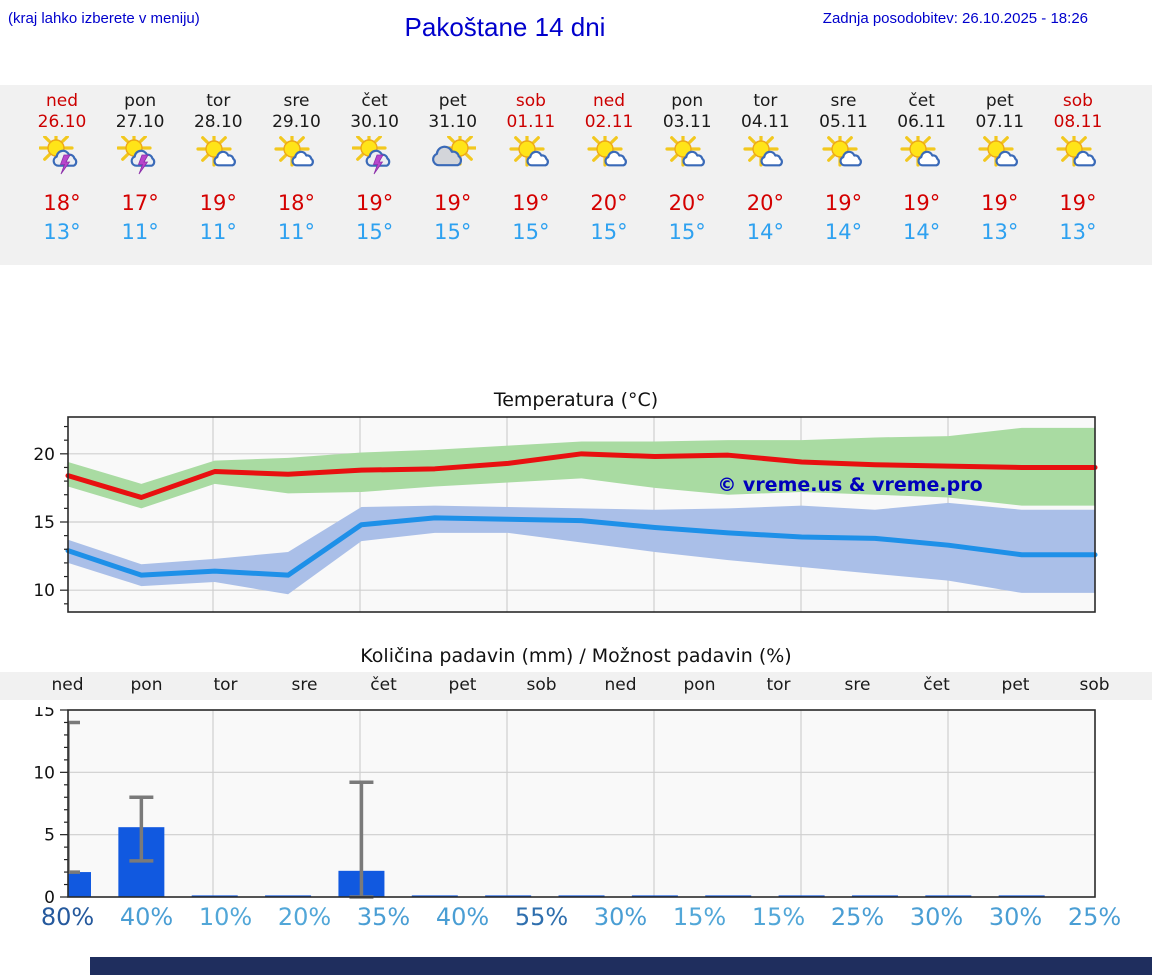 The width and height of the screenshot is (1152, 975). I want to click on forecast-day-col: tor 04.11 20° 14°, so click(765, 168).